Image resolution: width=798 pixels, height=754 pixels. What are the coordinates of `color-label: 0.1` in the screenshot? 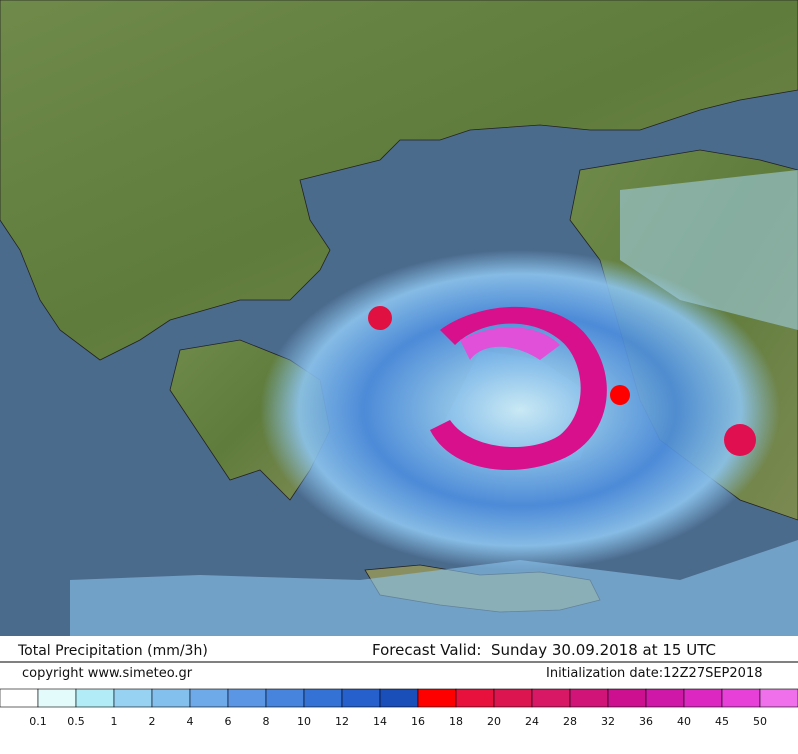 It's located at (38, 721).